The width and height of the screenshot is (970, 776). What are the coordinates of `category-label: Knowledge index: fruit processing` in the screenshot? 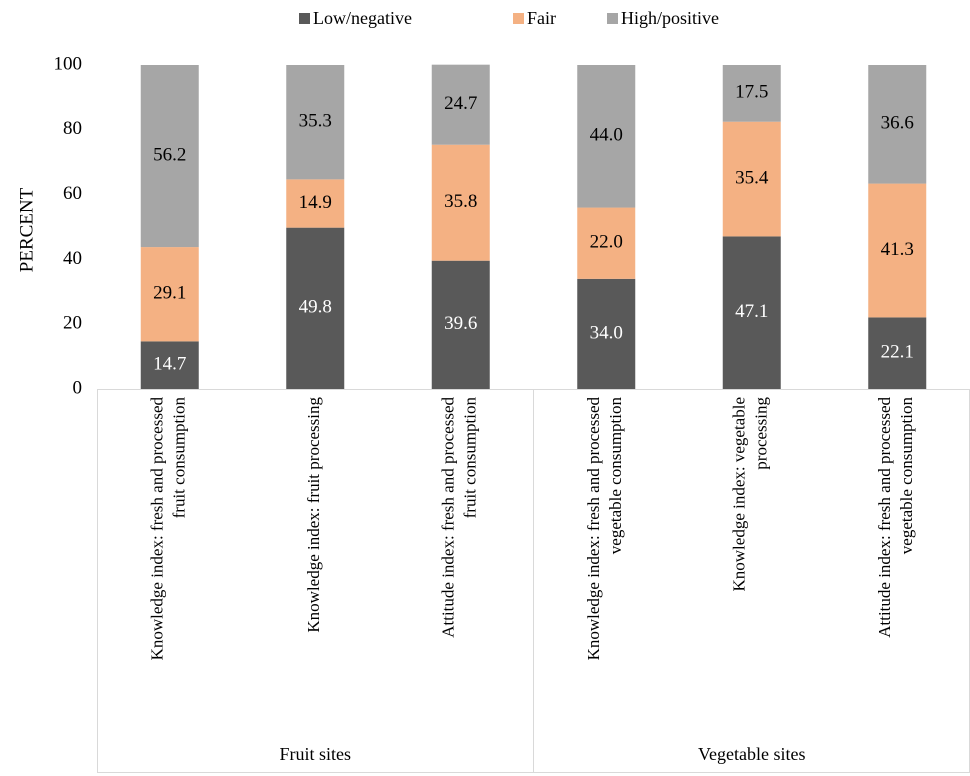 It's located at (313, 515).